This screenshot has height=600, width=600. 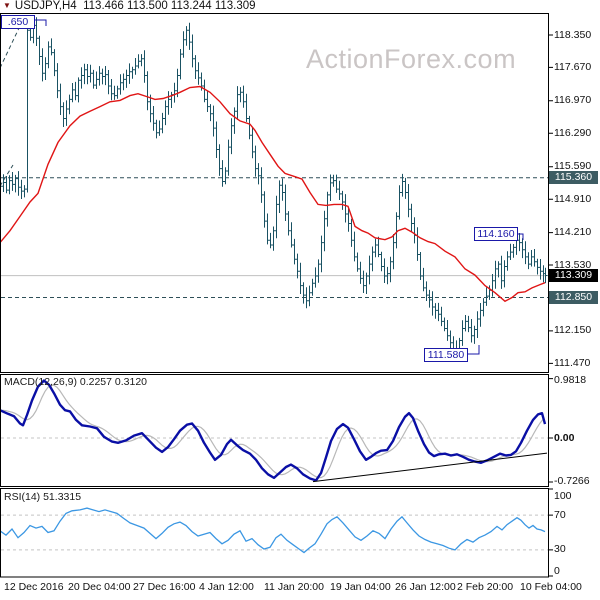 What do you see at coordinates (485, 587) in the screenshot?
I see `time-axis-label: 2 Feb 20:00` at bounding box center [485, 587].